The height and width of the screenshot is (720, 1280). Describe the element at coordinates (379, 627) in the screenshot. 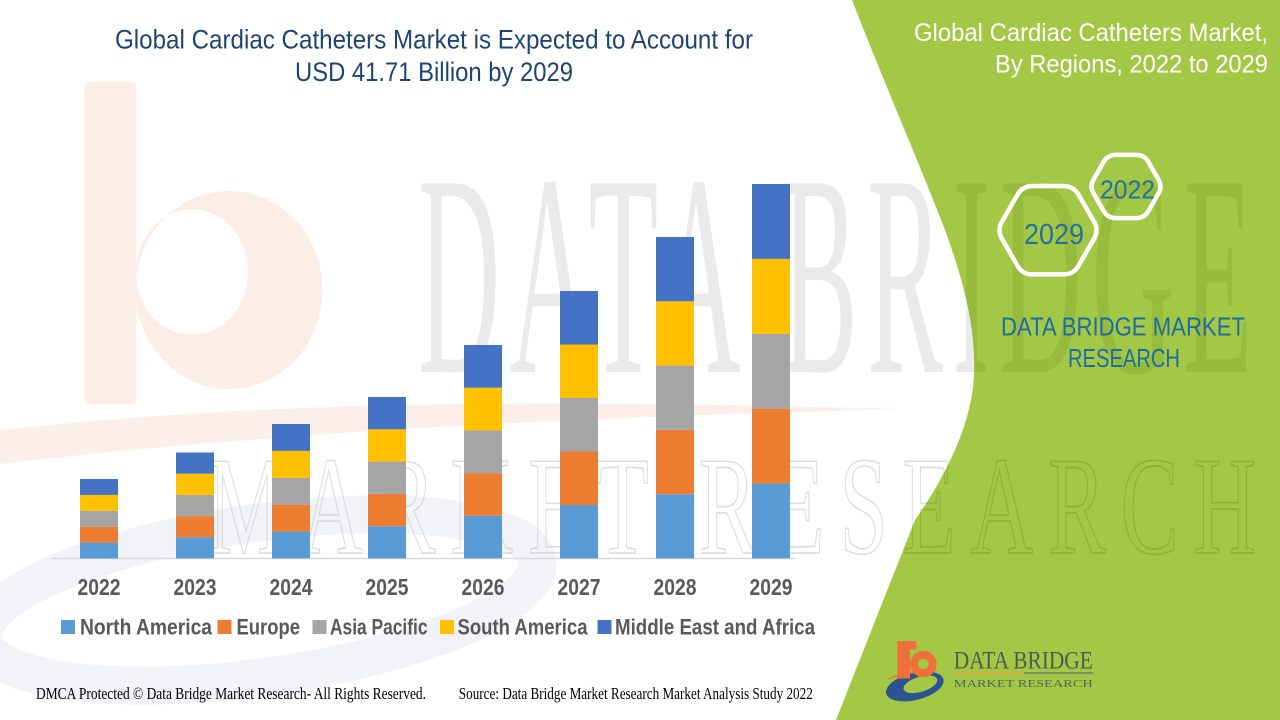

I see `svg-text: Asia Pacific` at that location.